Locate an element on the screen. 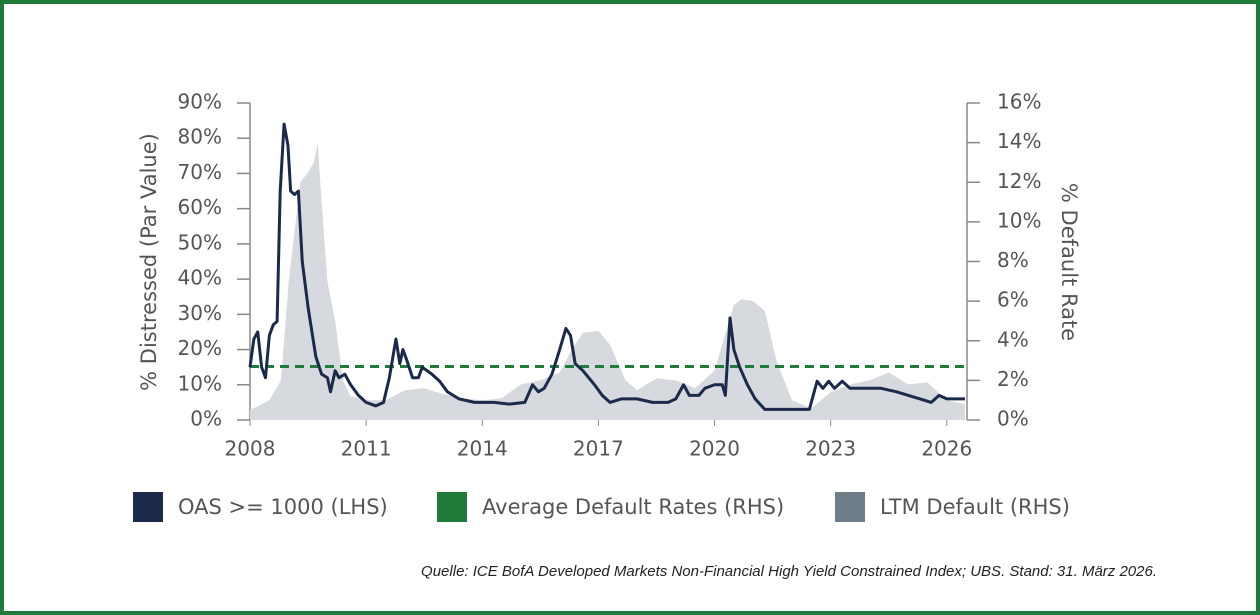 This screenshot has height=615, width=1260. y-tick-label: 20% is located at coordinates (200, 348).